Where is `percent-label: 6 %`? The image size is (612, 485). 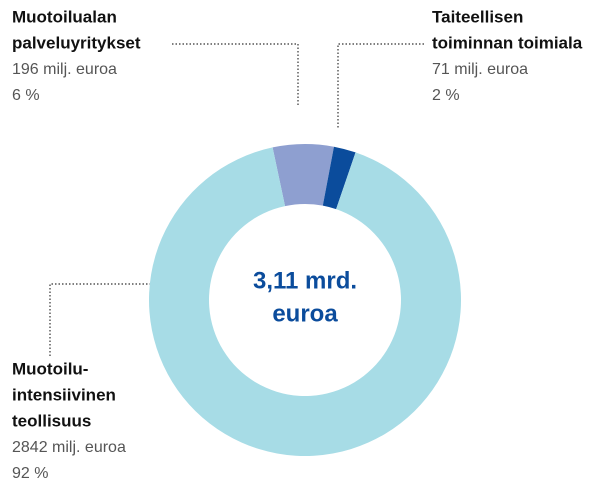
percent-label: 6 % is located at coordinates (26, 95).